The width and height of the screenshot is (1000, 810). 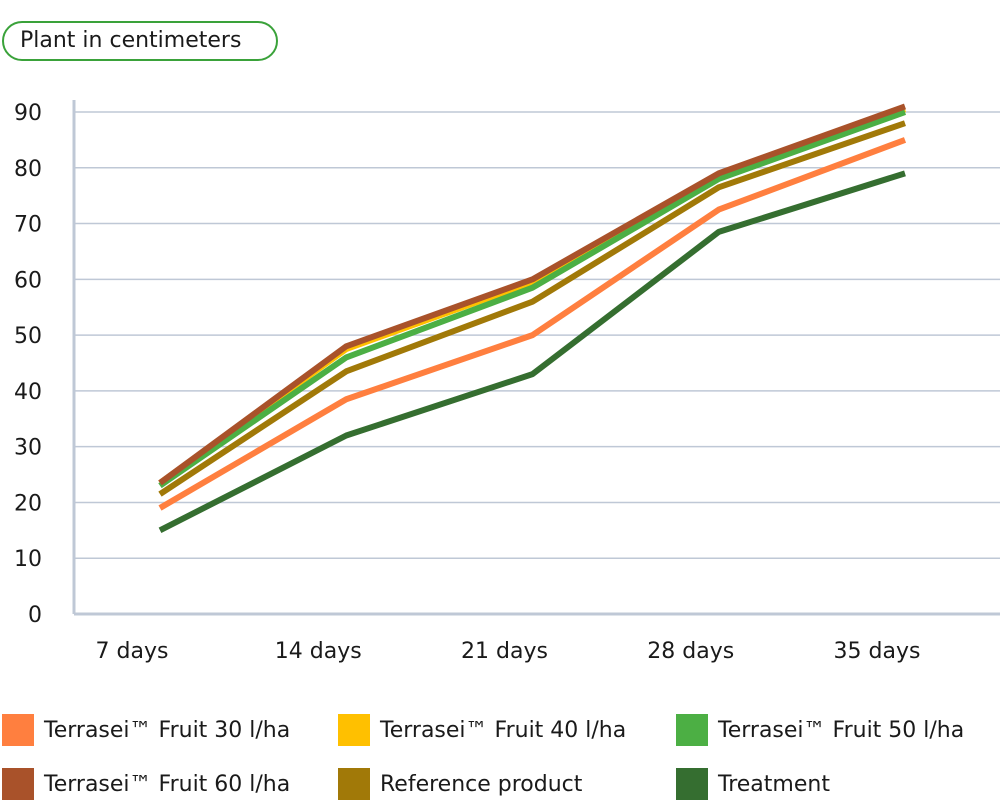 I want to click on chart-title: Plant in centimeters, so click(x=140, y=41).